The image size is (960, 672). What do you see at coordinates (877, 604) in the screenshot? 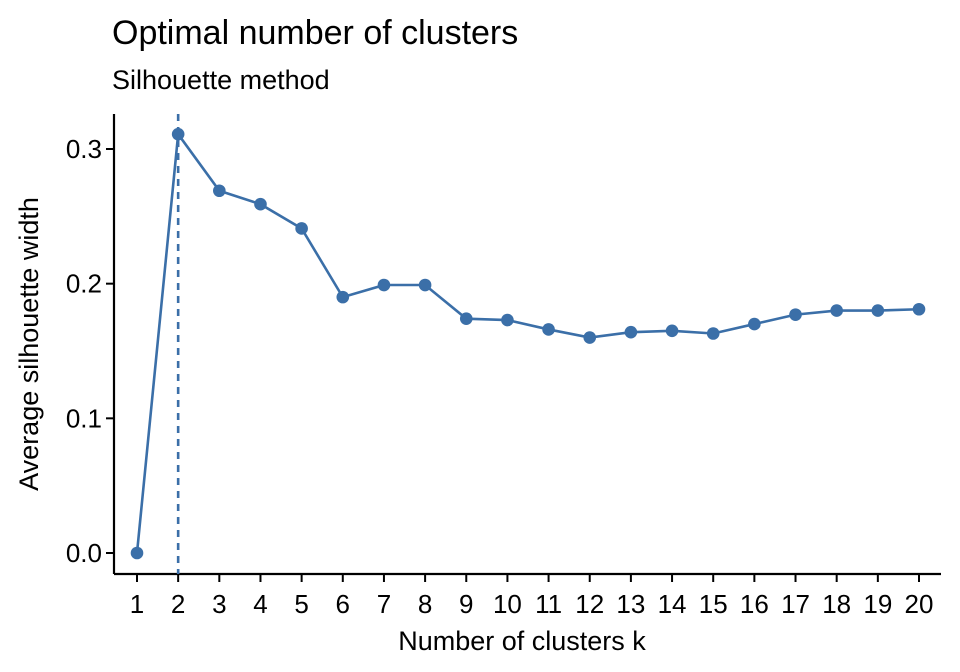
I see `x-tick-label: 19` at bounding box center [877, 604].